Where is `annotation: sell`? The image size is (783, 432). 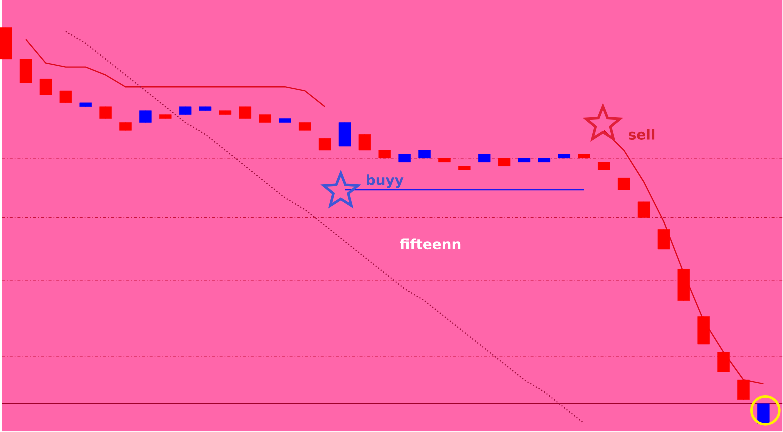
annotation: sell is located at coordinates (642, 134).